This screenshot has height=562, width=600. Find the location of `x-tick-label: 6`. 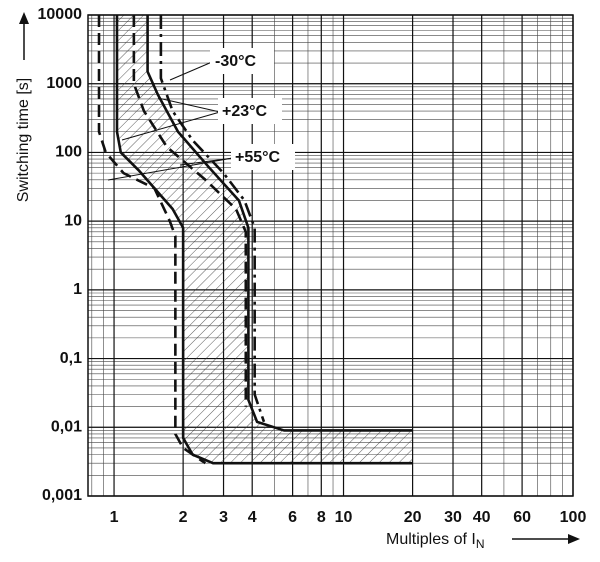

x-tick-label: 6 is located at coordinates (292, 517).